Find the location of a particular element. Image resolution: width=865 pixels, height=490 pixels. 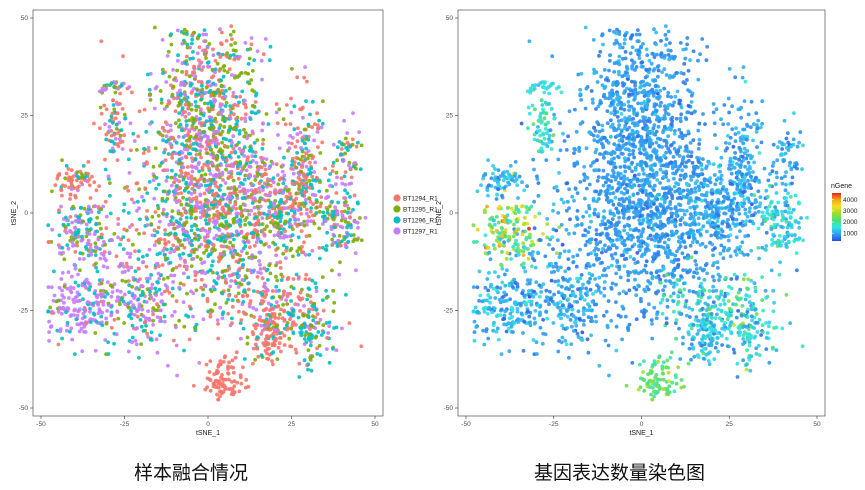

x-tick-label: 25 is located at coordinates (730, 424).